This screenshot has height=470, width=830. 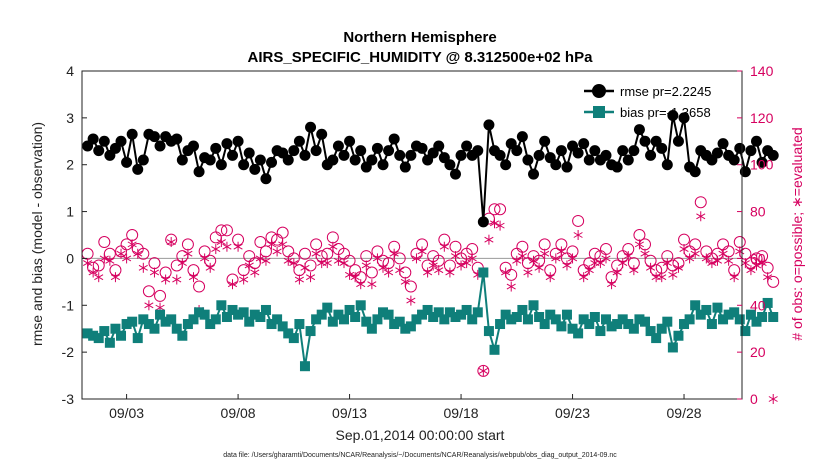 I want to click on legend-rmse-label: rmse pr=2.2245, so click(x=665, y=91).